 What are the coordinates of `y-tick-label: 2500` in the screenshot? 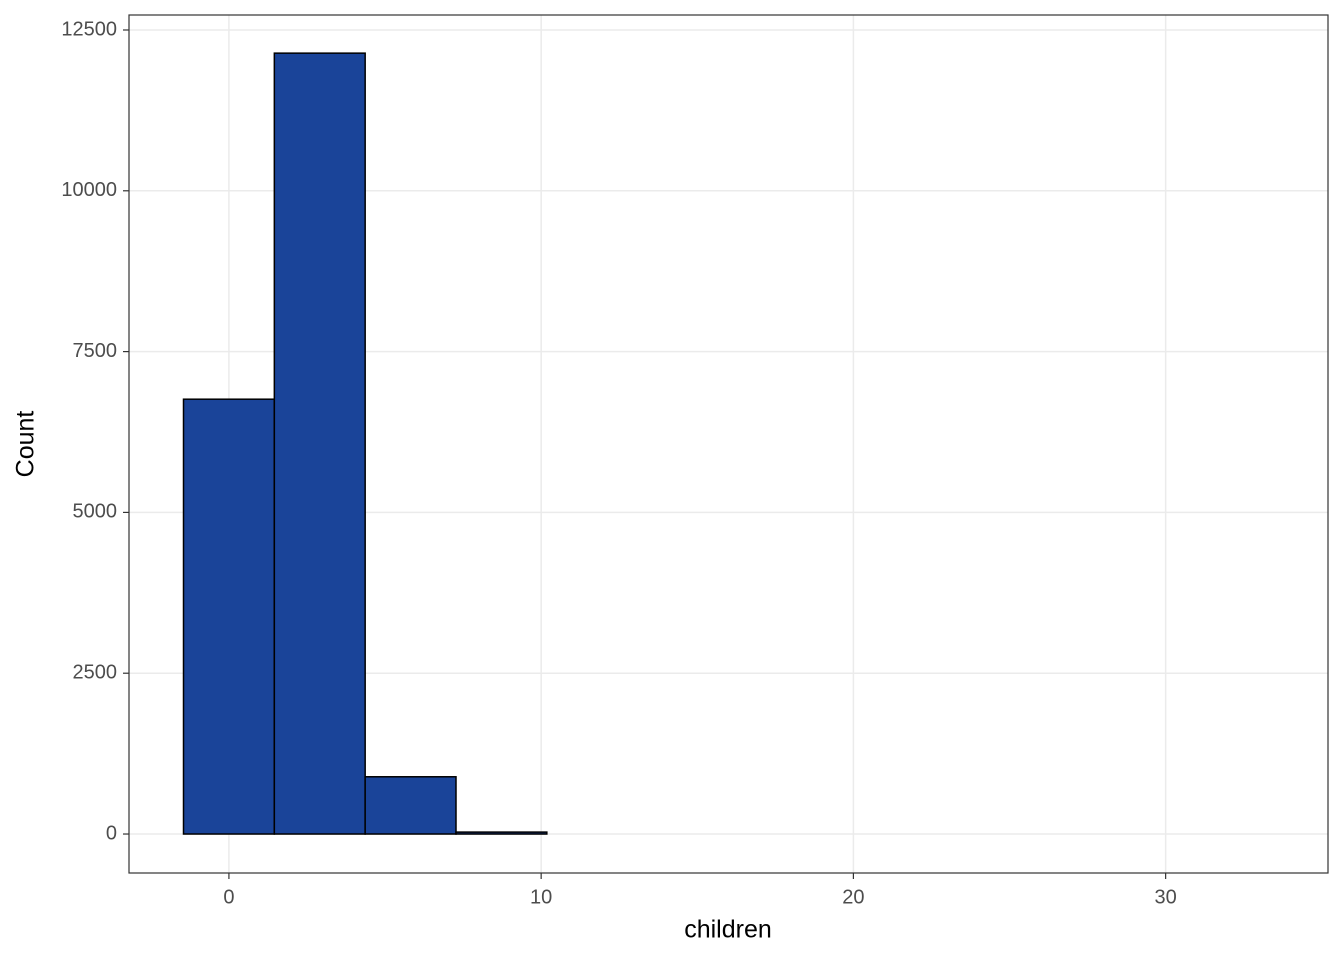 It's located at (95, 672).